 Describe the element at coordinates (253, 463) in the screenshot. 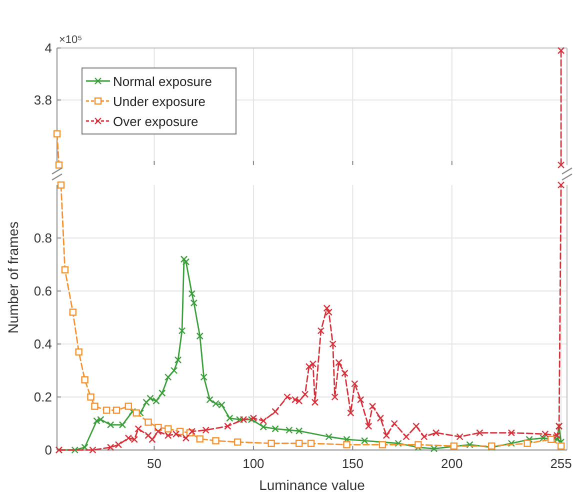

I see `x-tick-label: 100` at that location.